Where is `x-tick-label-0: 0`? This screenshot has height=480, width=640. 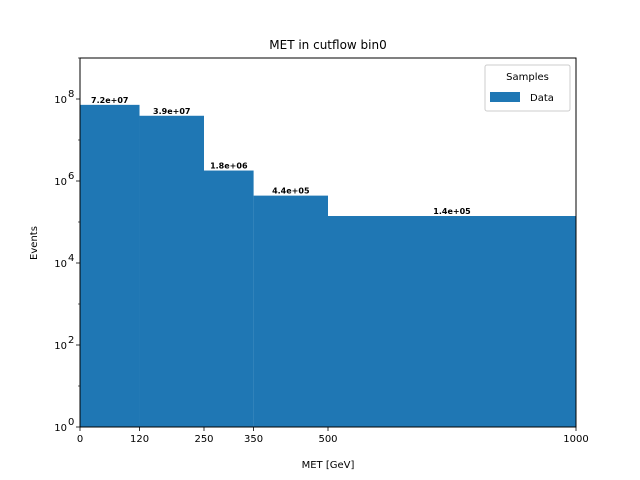
x-tick-label-0: 0 is located at coordinates (80, 439).